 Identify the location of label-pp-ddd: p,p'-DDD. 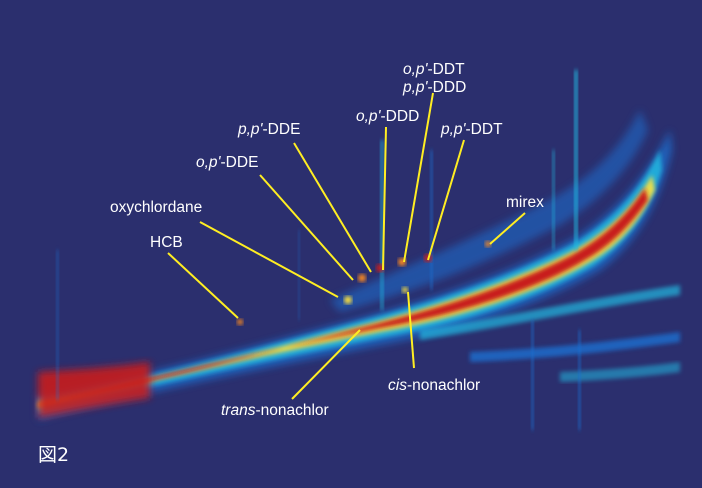
(434, 87).